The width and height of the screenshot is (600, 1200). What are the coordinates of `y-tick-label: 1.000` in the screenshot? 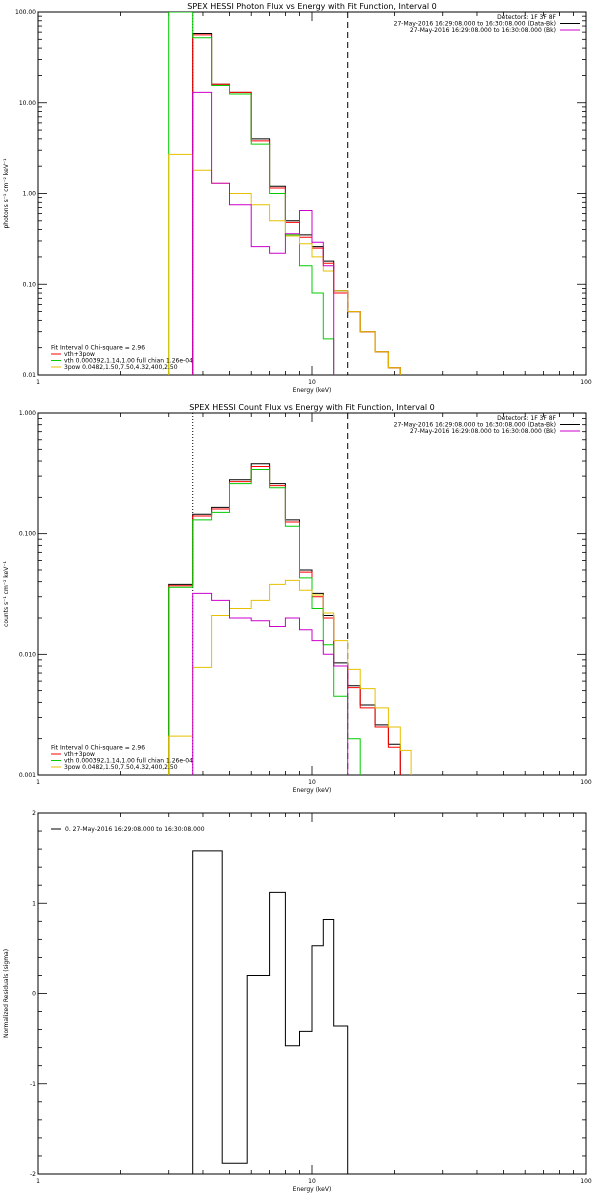 It's located at (27, 413).